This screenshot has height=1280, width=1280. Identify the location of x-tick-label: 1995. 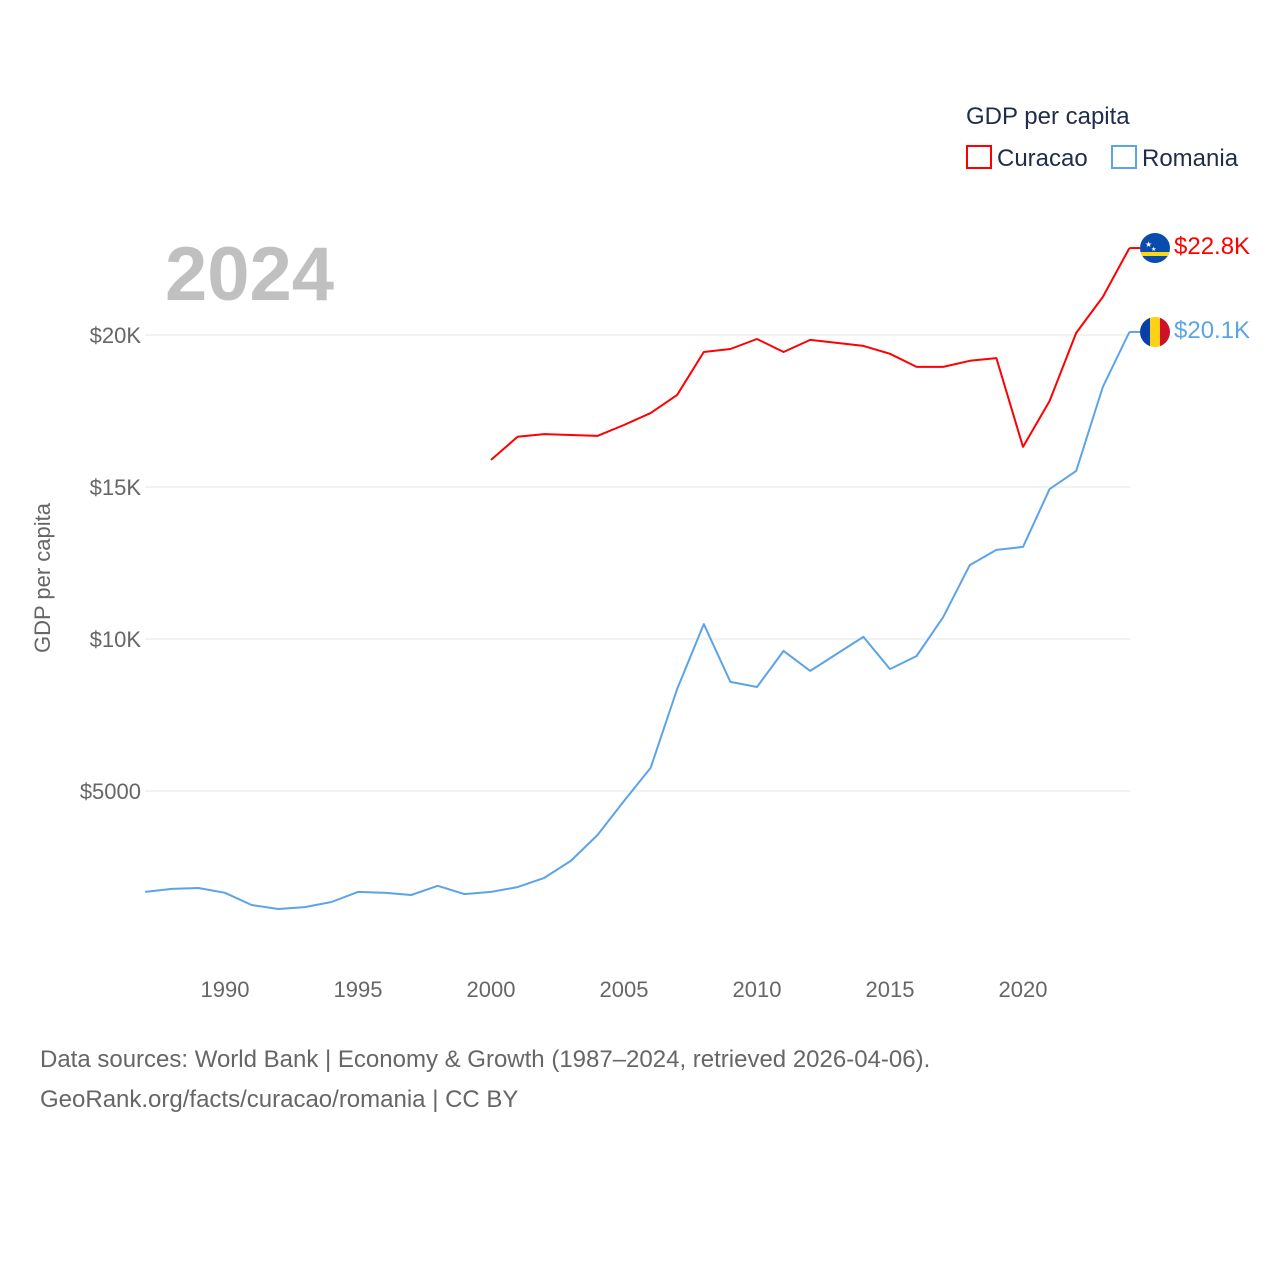
(358, 989).